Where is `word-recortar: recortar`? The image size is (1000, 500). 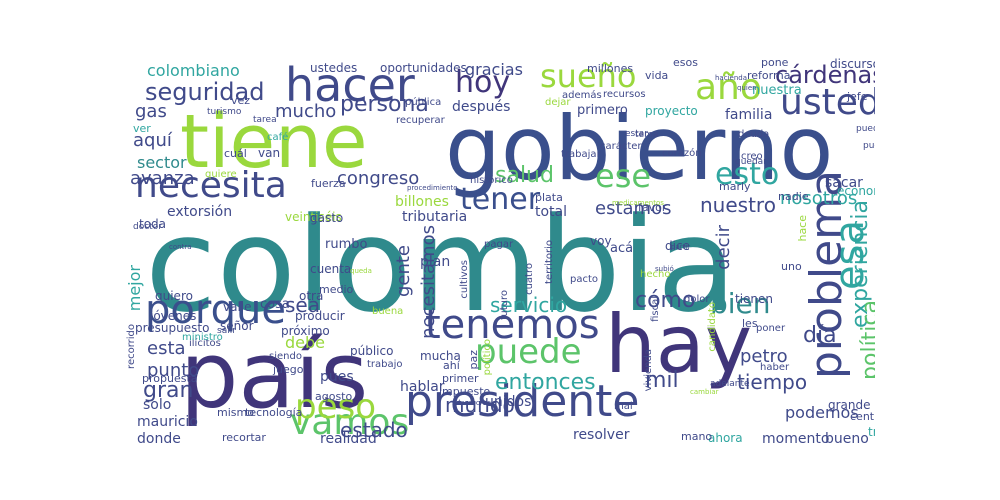 word-recortar: recortar is located at coordinates (244, 437).